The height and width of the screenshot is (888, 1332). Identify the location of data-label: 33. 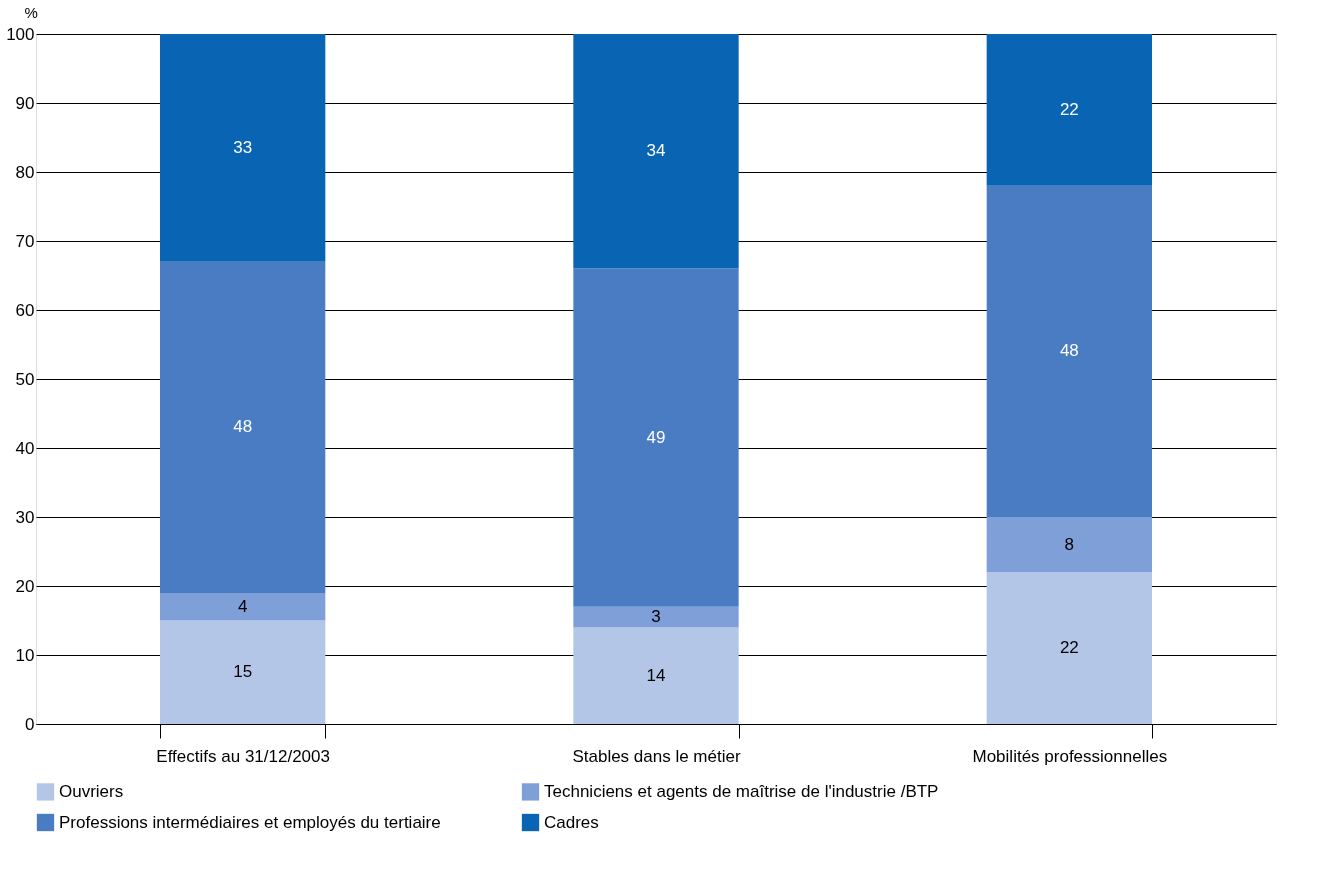
(243, 147).